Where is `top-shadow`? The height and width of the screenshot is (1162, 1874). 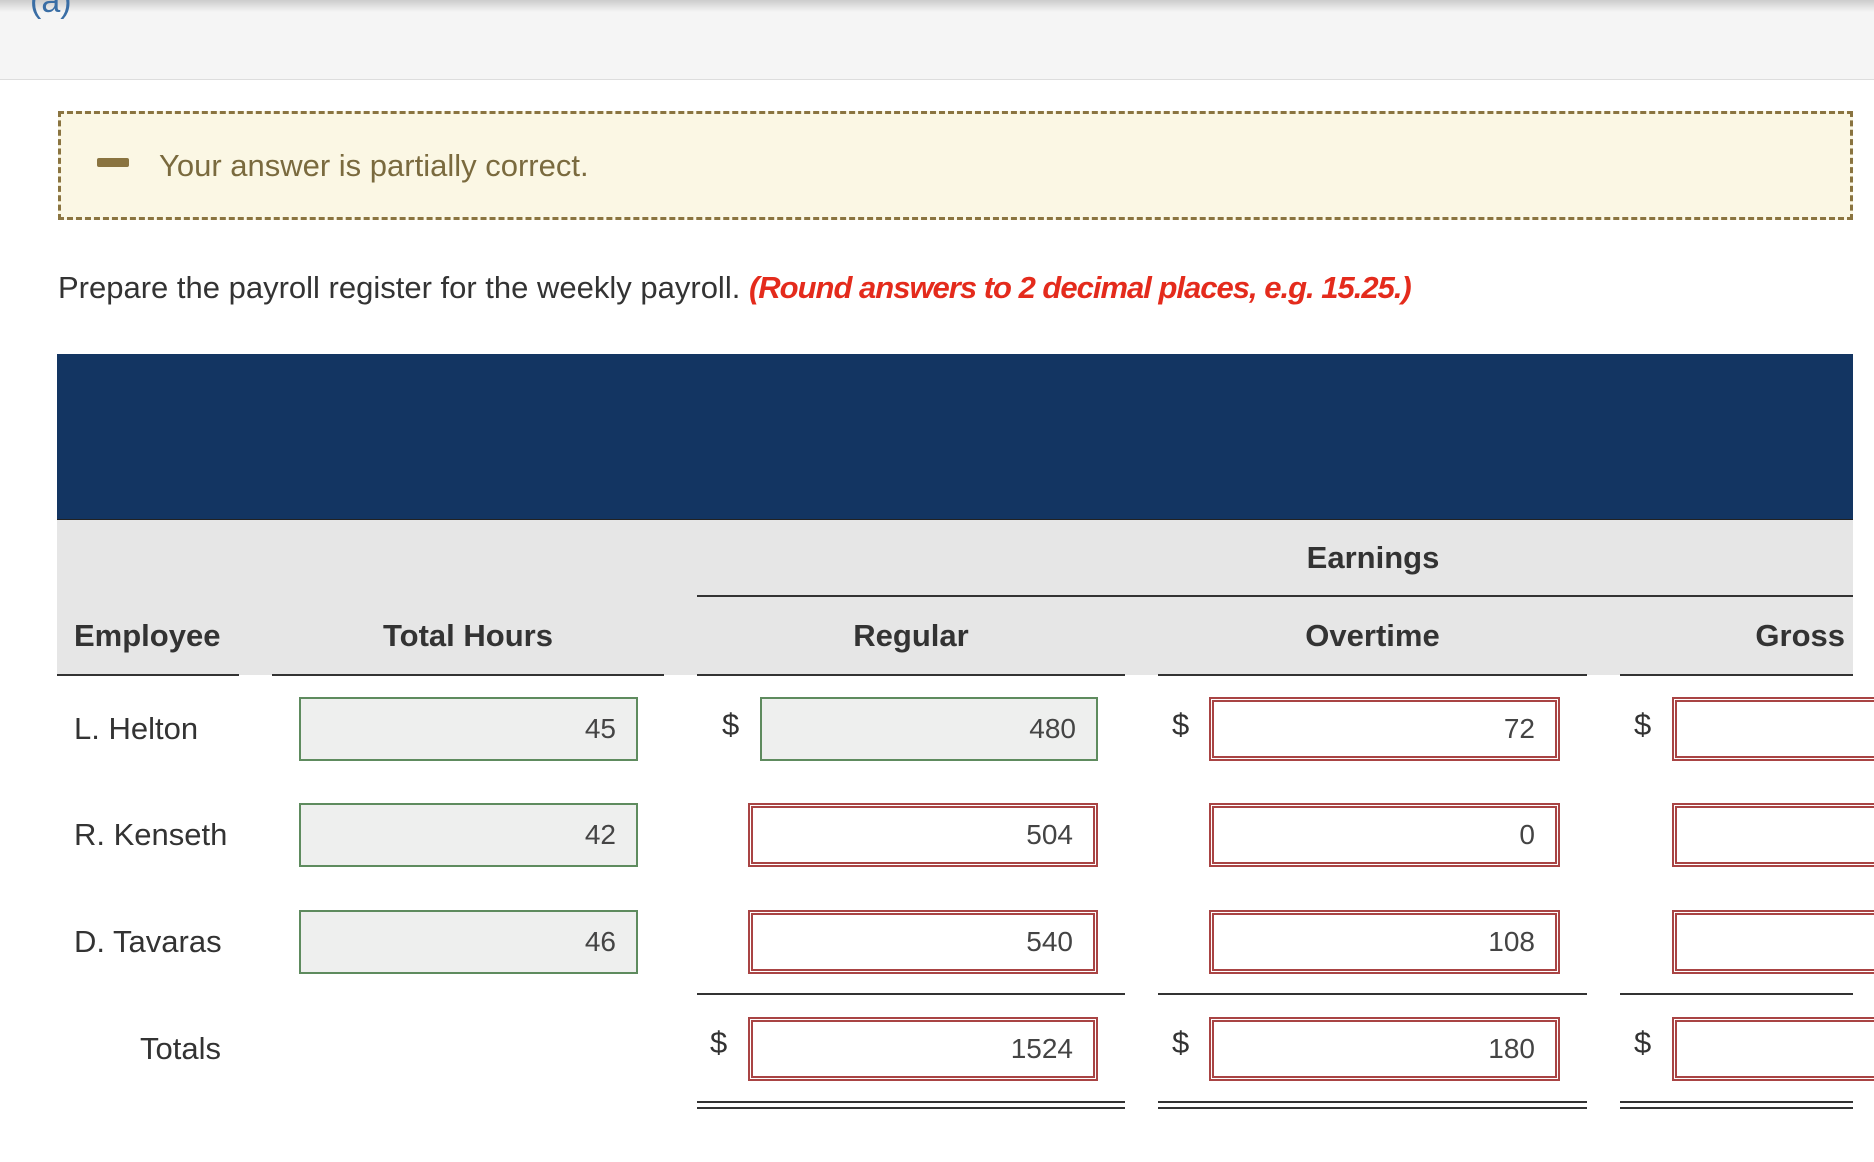
top-shadow is located at coordinates (937, 6).